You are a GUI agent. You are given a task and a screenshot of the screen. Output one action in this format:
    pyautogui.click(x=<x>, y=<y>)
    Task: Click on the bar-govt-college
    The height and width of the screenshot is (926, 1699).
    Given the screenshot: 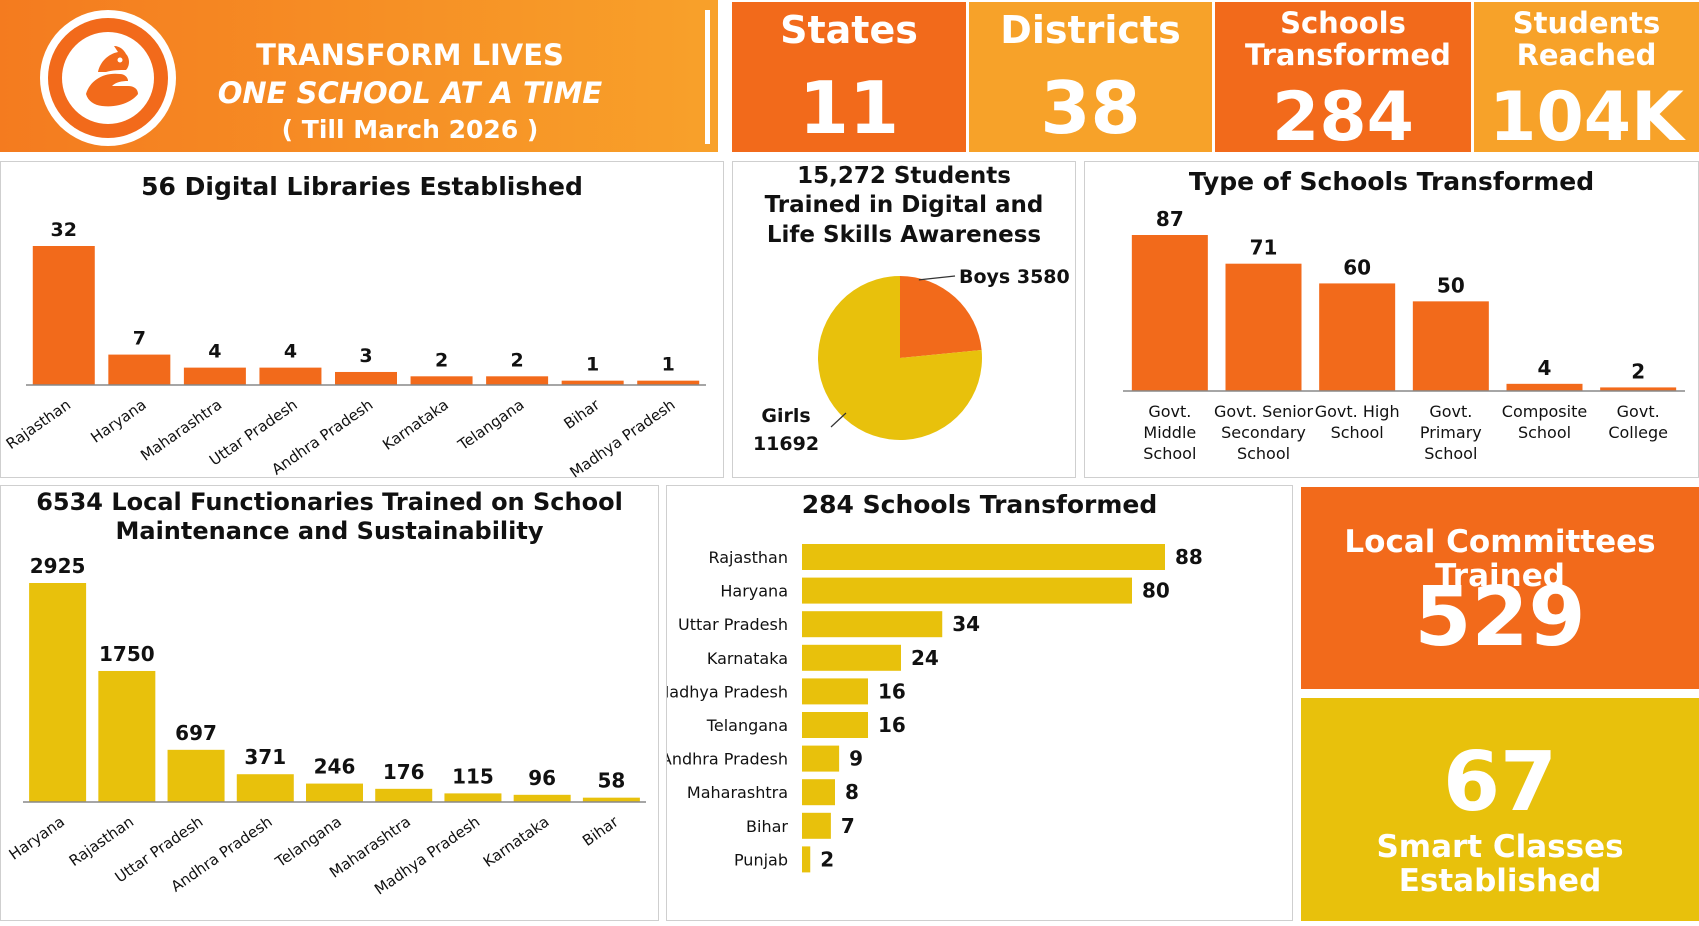 What is the action you would take?
    pyautogui.click(x=1638, y=389)
    